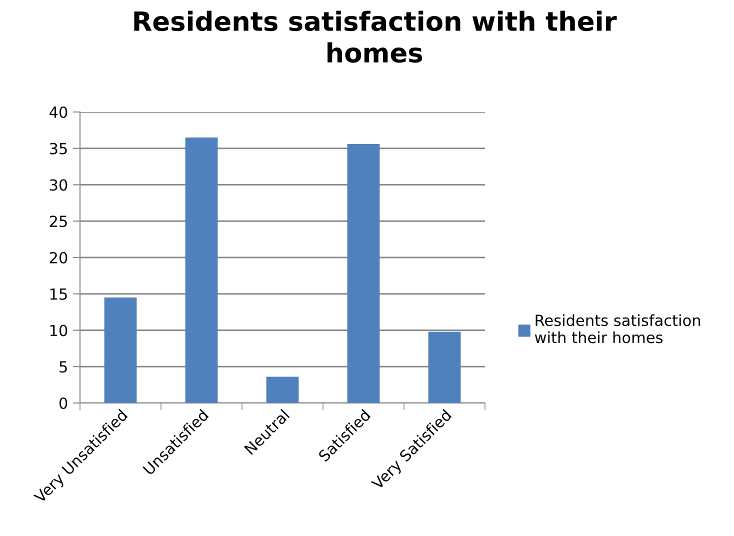  I want to click on y-tick-label: 10, so click(59, 330).